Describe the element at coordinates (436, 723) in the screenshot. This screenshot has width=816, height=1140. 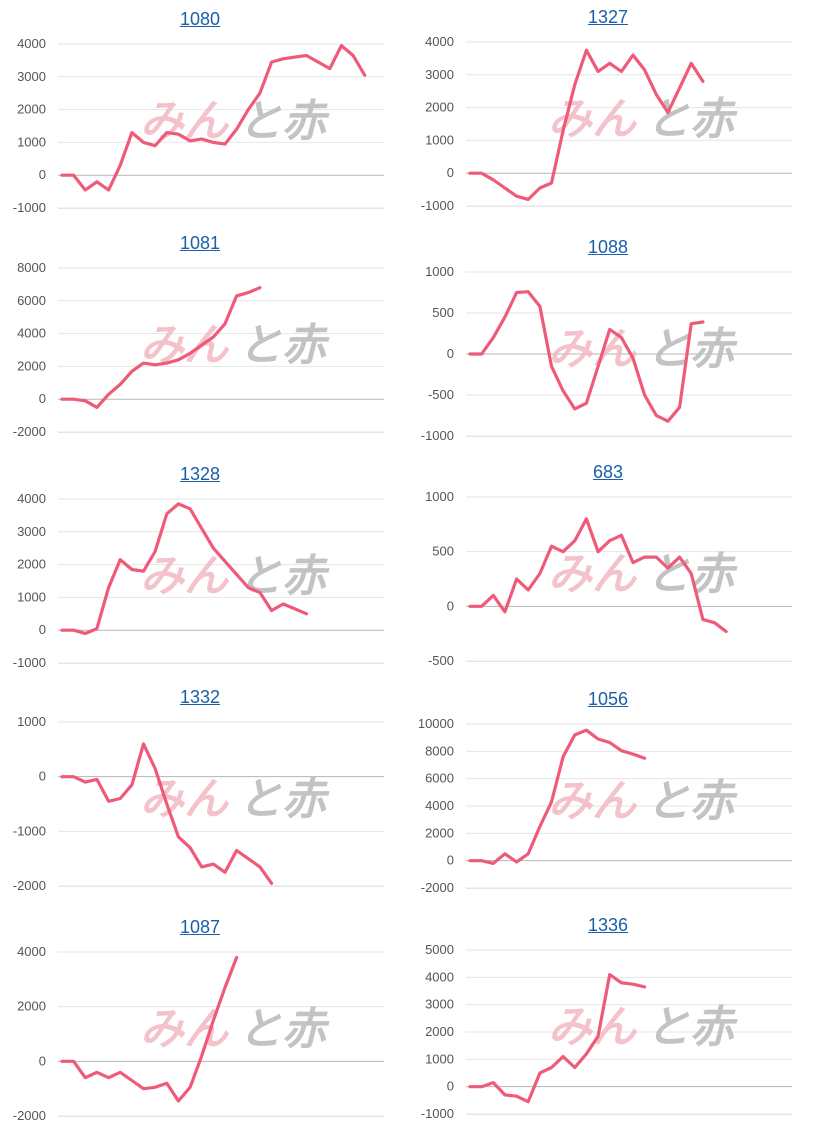
I see `y-tick-label: 10000` at that location.